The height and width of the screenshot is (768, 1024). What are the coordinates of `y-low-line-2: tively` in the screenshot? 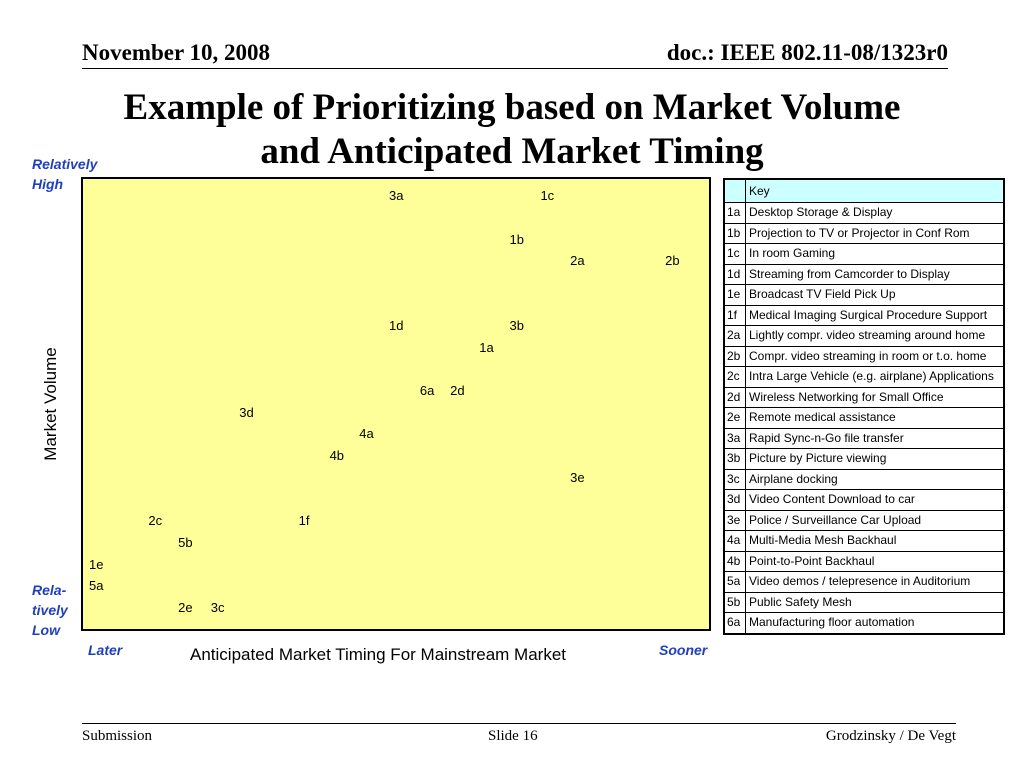 It's located at (50, 610).